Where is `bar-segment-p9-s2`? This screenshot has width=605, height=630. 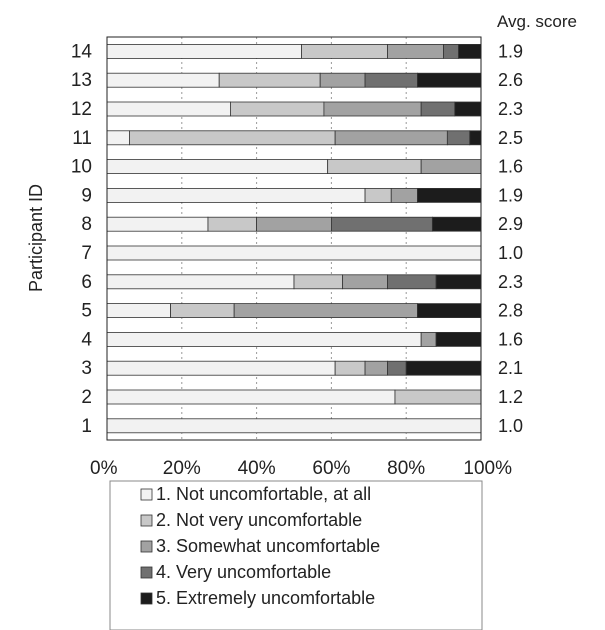 bar-segment-p9-s2 is located at coordinates (378, 195).